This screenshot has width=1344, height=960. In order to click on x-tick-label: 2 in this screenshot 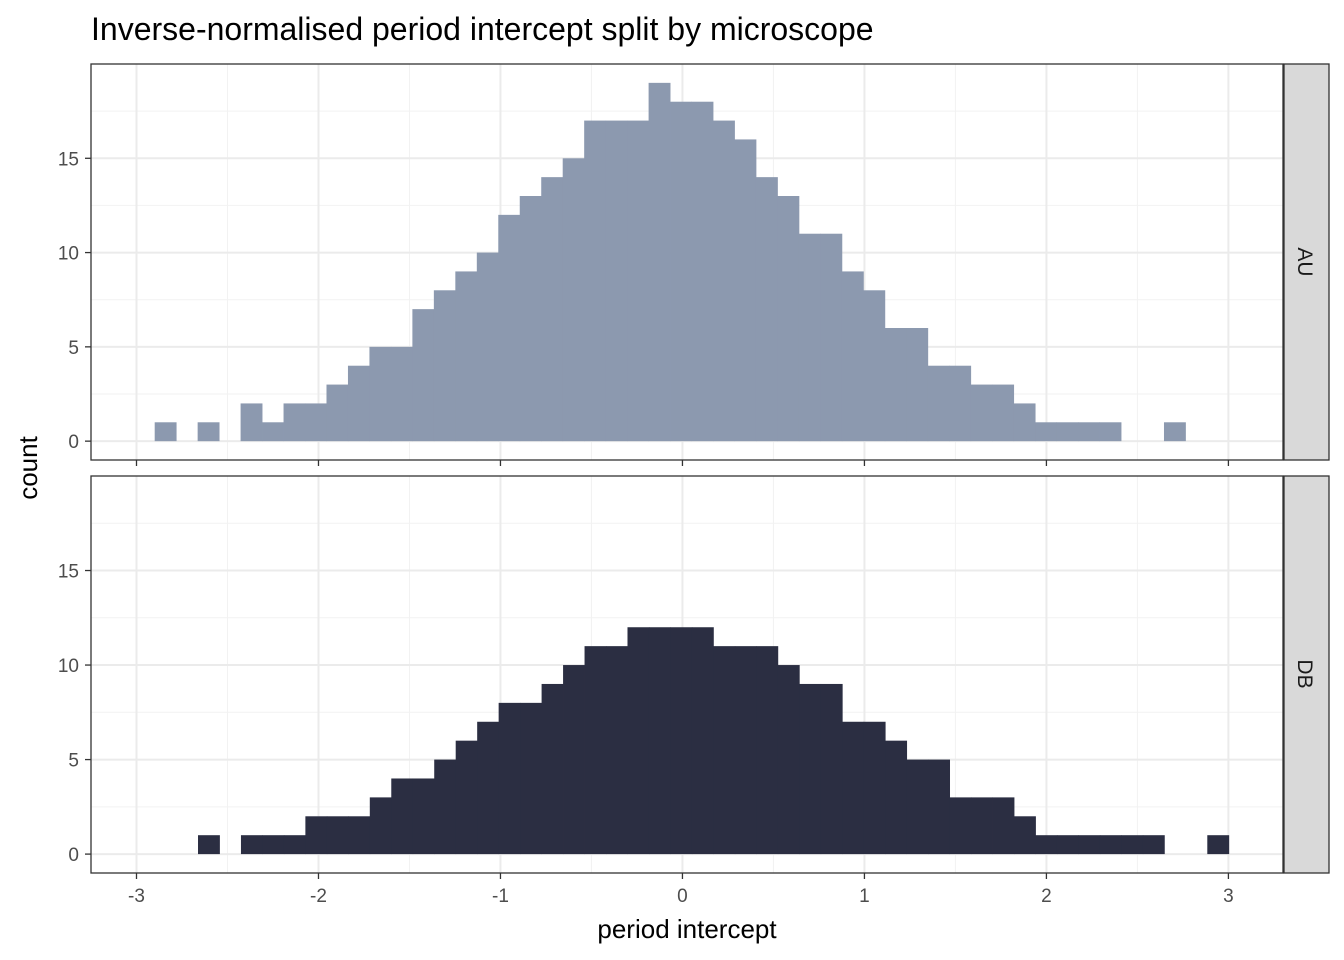, I will do `click(1046, 896)`.